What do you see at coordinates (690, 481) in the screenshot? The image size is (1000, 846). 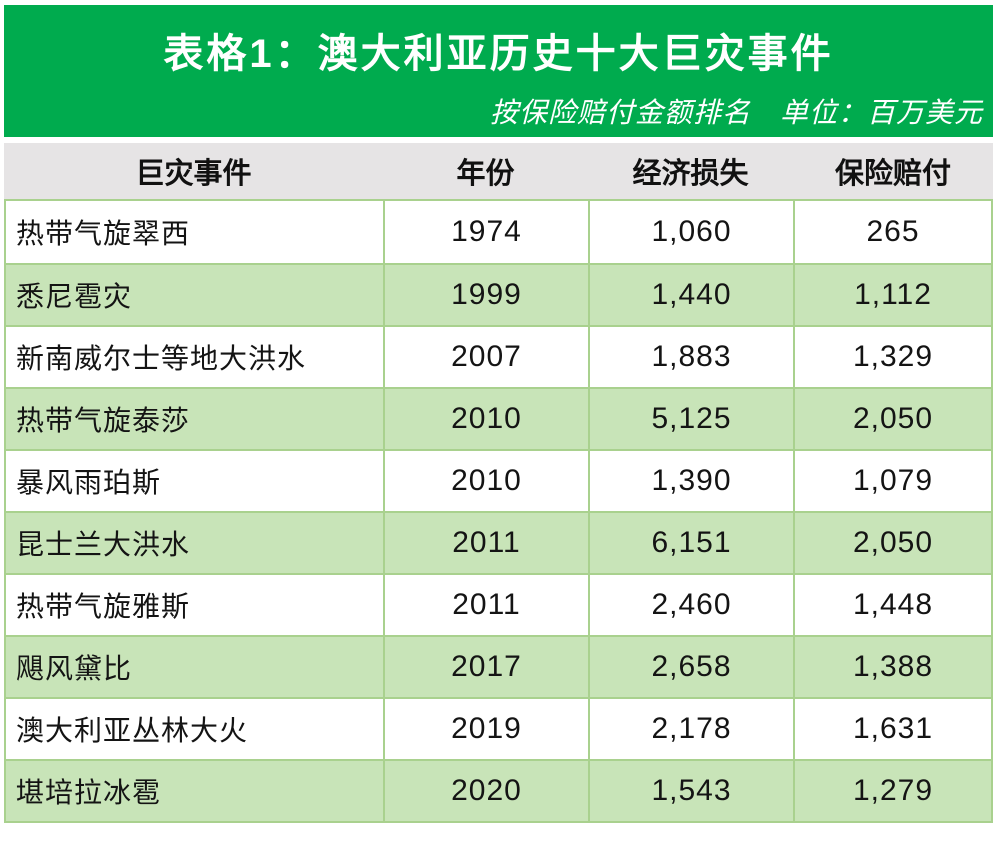 I see `economic-loss-cell: 1,390` at bounding box center [690, 481].